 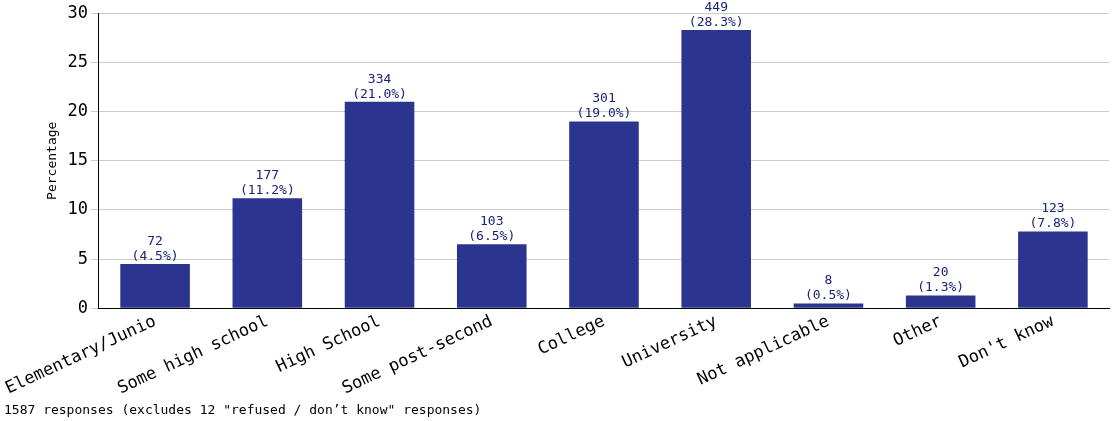 I want to click on data-label: 8 (0.5%), so click(x=828, y=287).